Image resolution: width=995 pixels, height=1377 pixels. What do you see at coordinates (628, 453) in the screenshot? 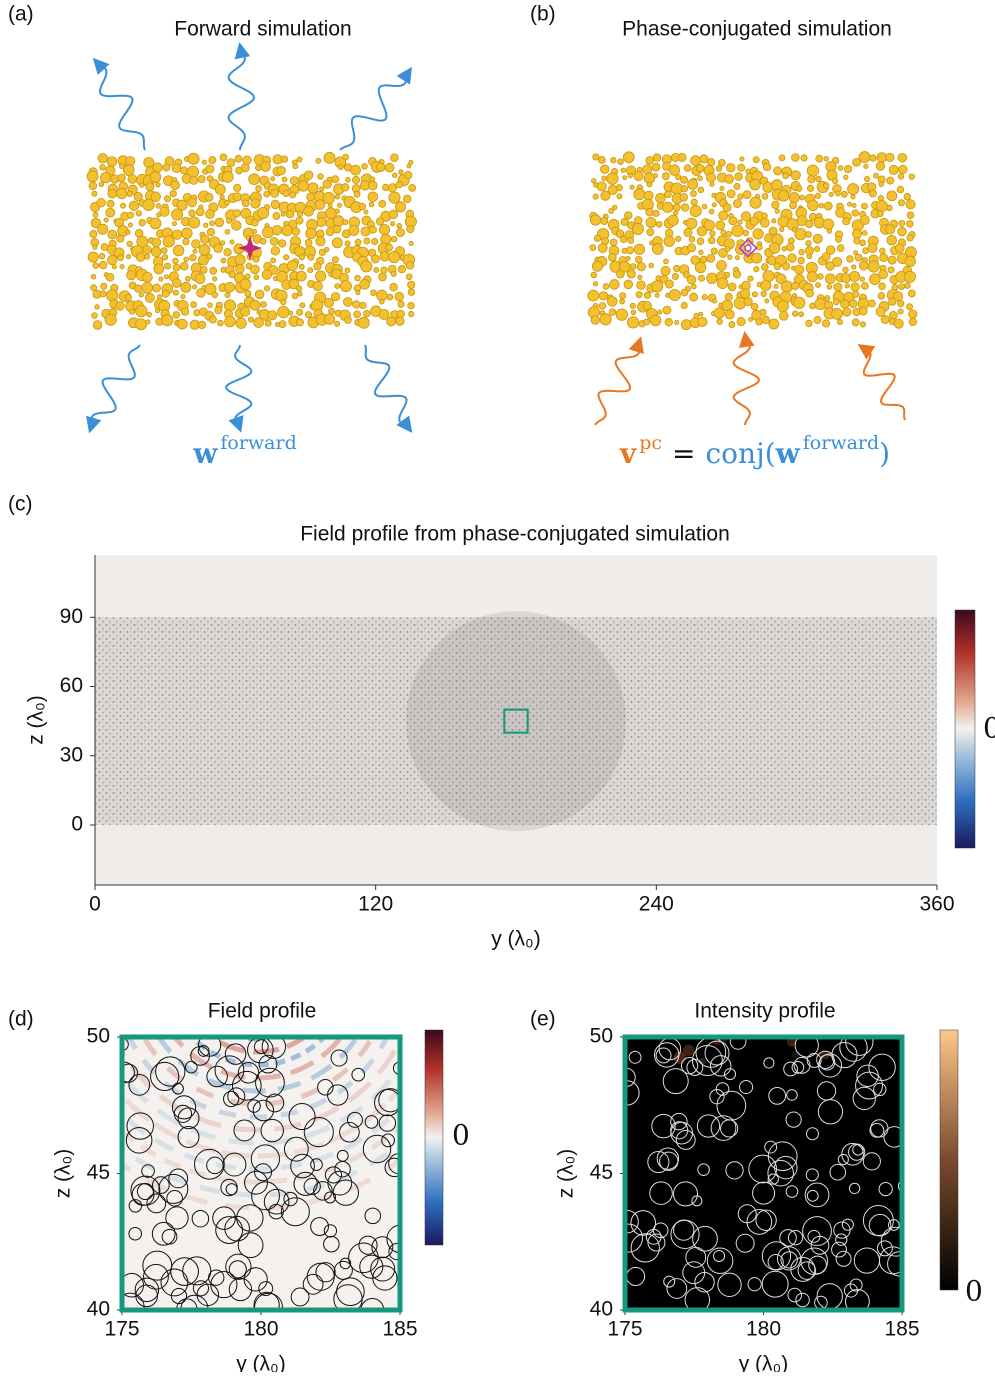
I see `equation-part: v` at bounding box center [628, 453].